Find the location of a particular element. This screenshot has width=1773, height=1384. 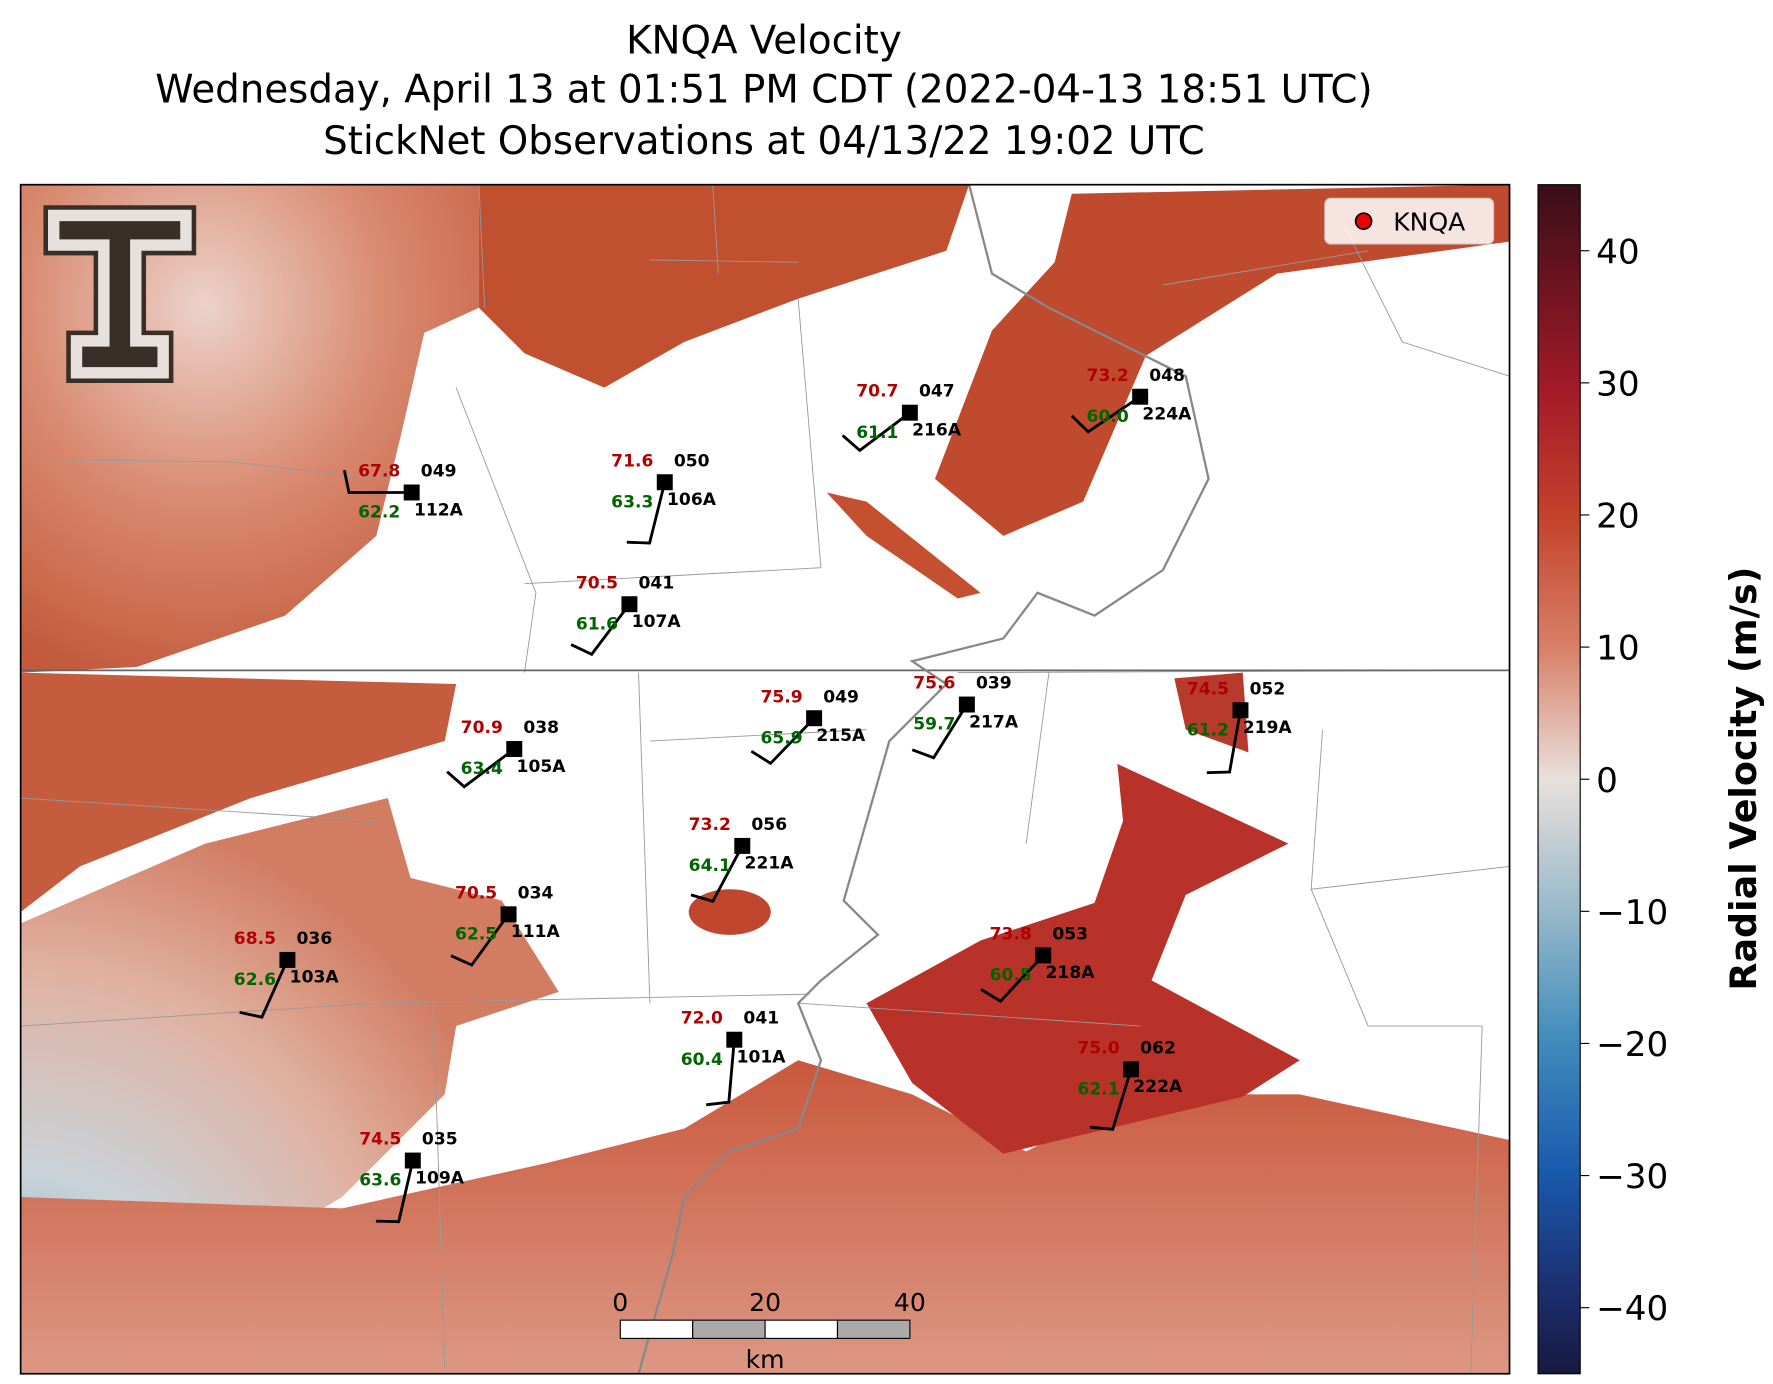

station-code: 035 is located at coordinates (440, 1140).